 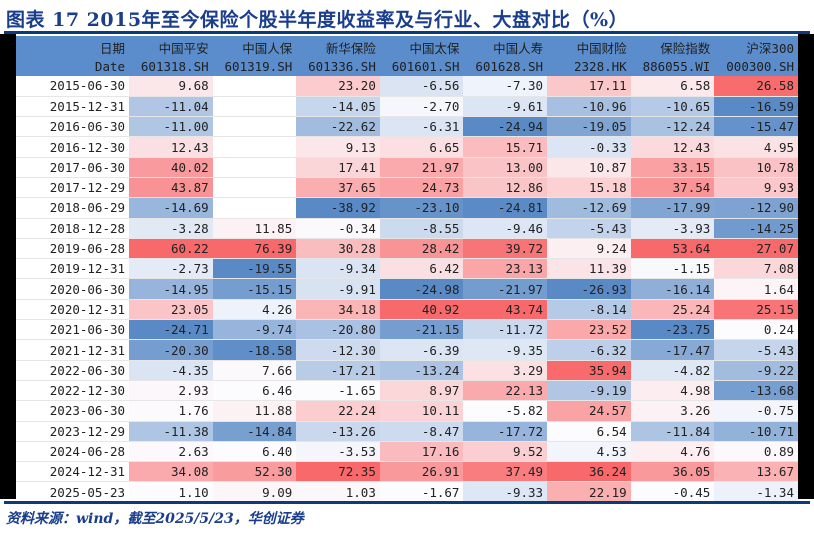 What do you see at coordinates (505, 492) in the screenshot?
I see `value-cell: -9.33` at bounding box center [505, 492].